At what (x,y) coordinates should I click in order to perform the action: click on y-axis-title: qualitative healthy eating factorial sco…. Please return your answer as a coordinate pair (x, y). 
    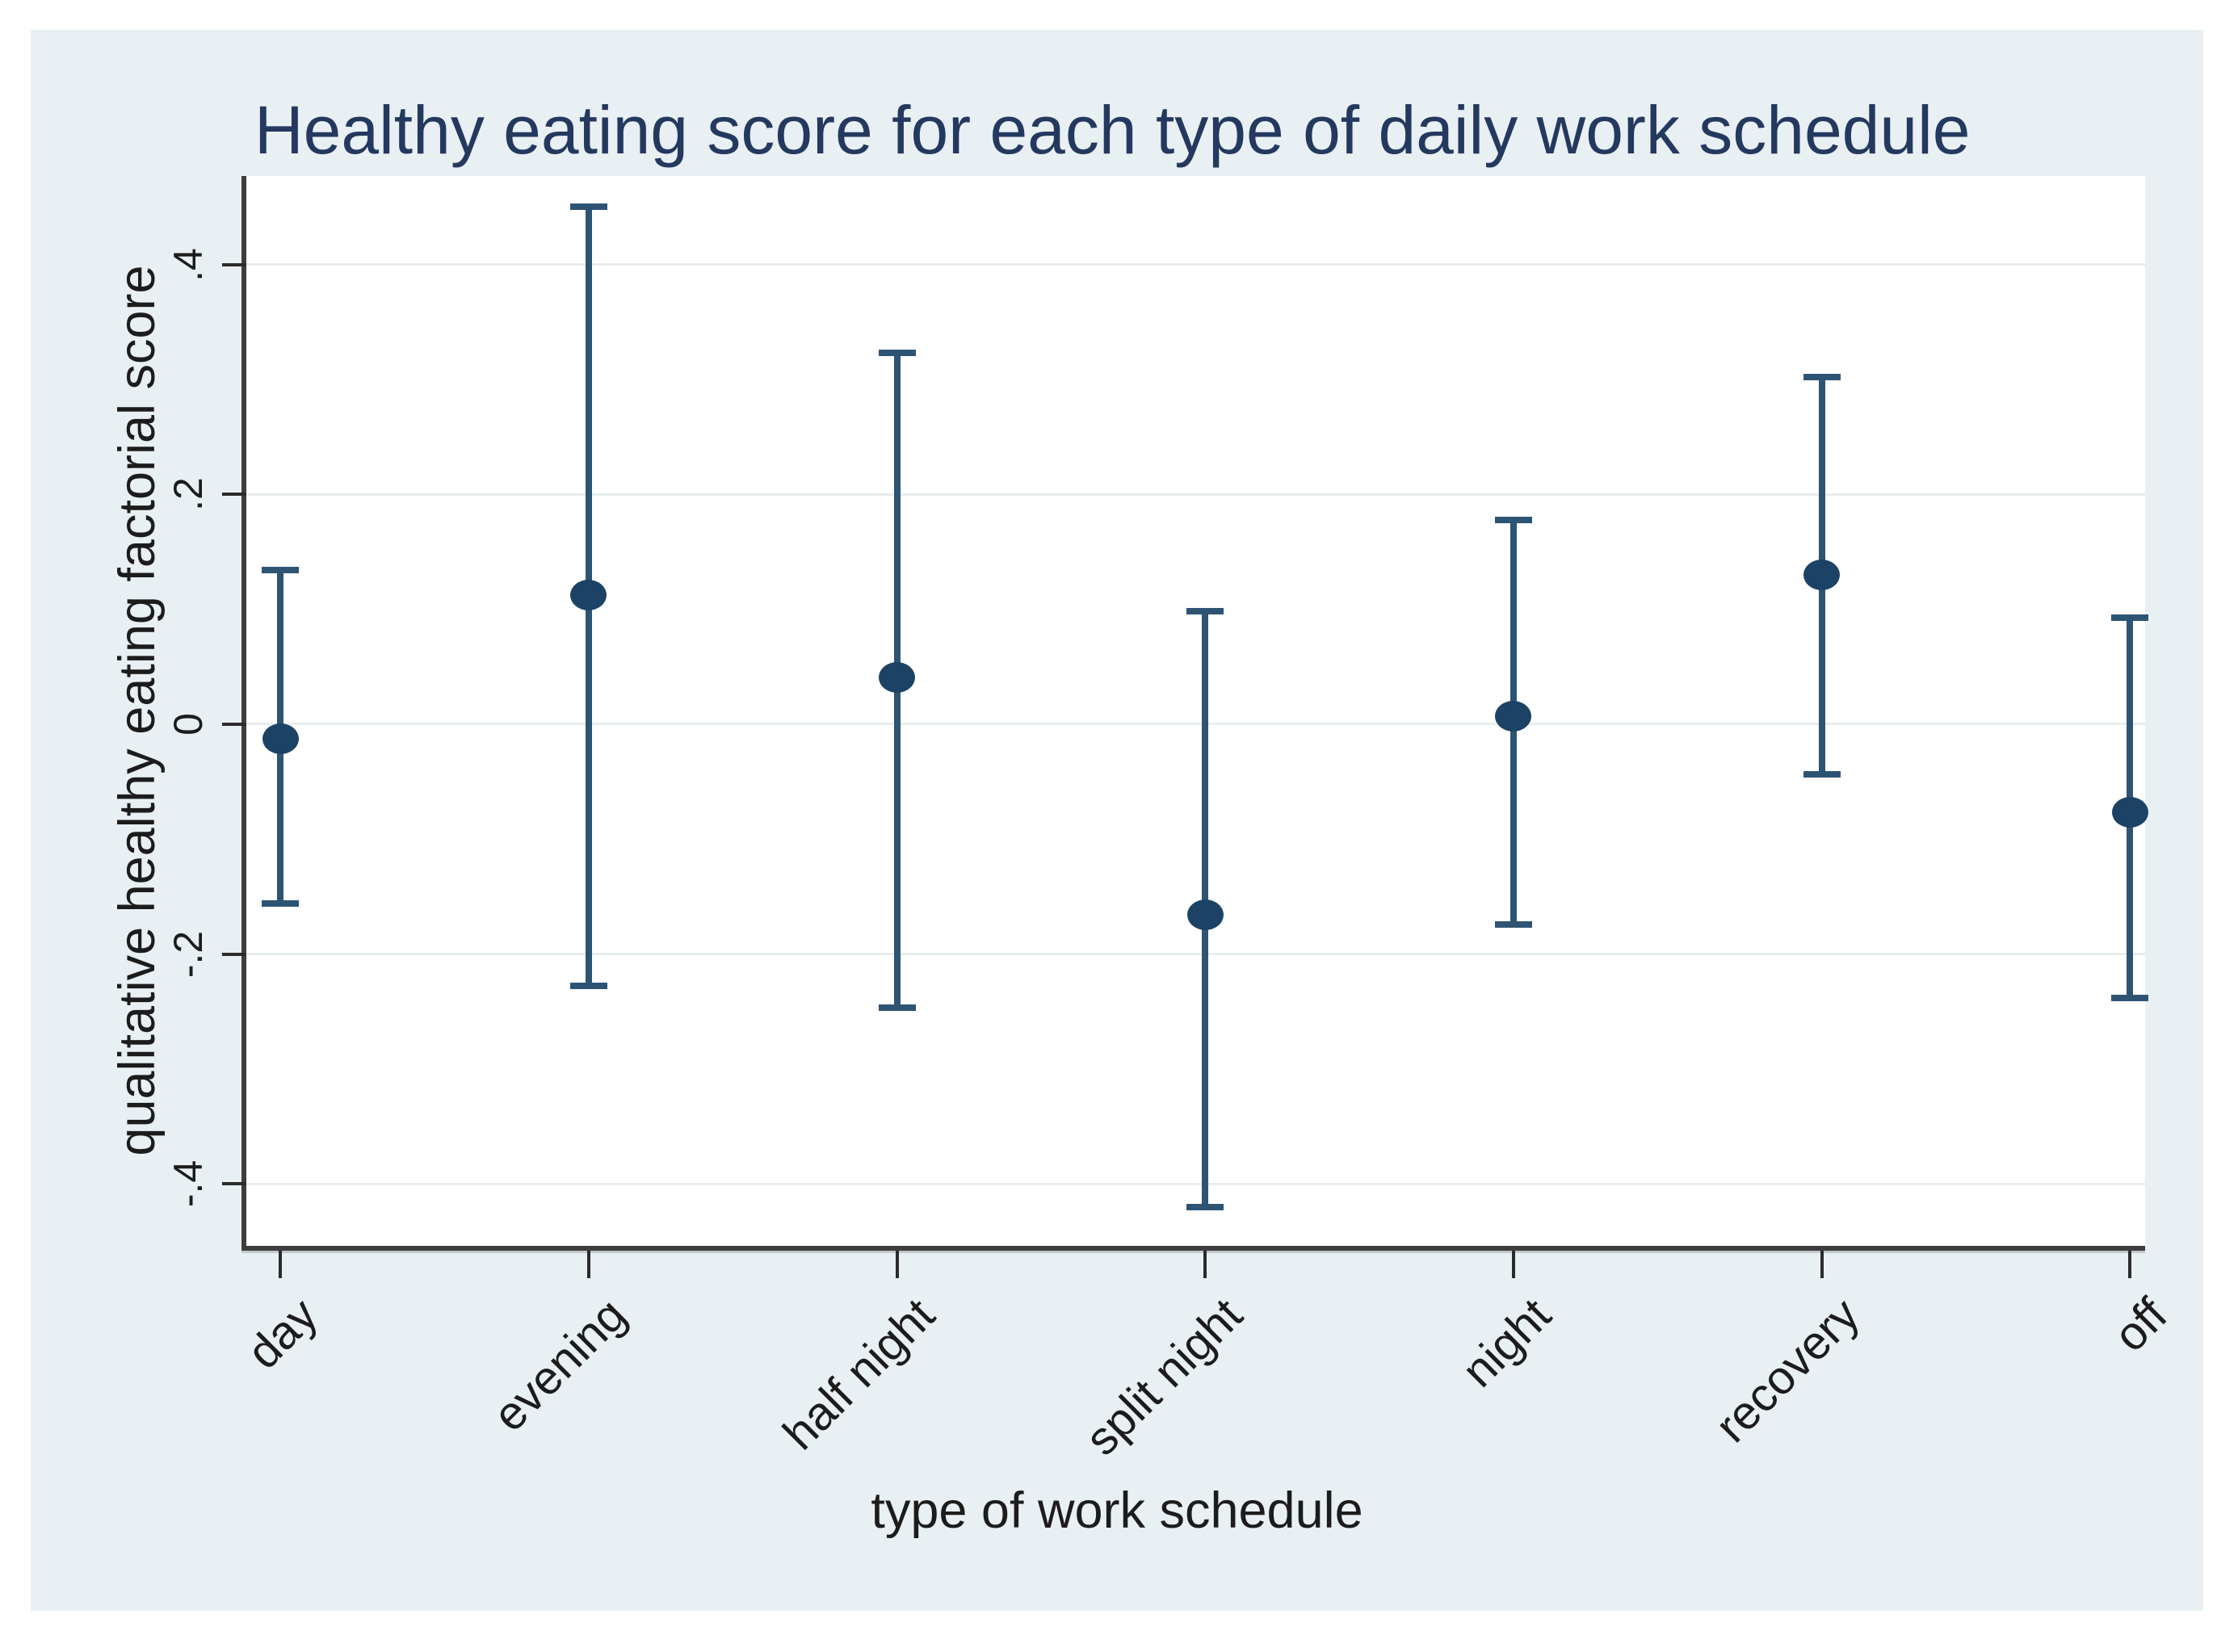
    Looking at the image, I should click on (137, 710).